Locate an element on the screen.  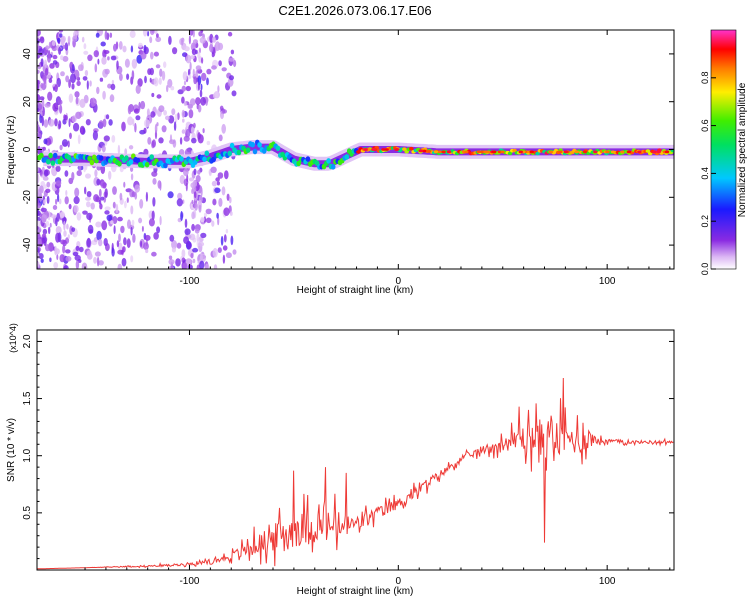
colorbar-ticks: 0.0 0.2 0.4 0.6 0.8 is located at coordinates (708, 174).